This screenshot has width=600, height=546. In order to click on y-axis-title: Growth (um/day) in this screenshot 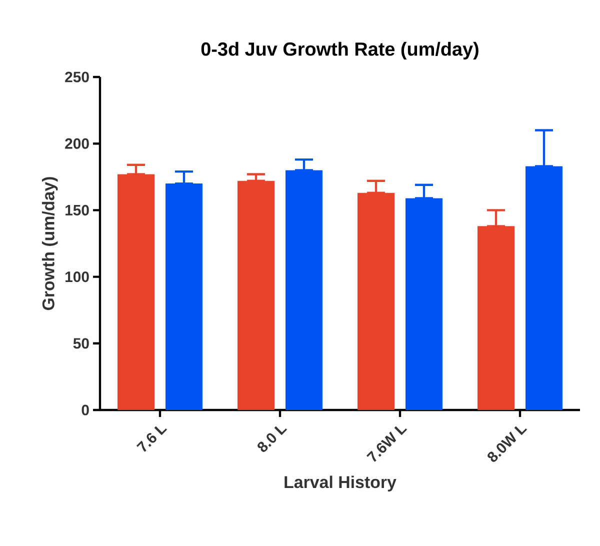, I will do `click(50, 243)`.